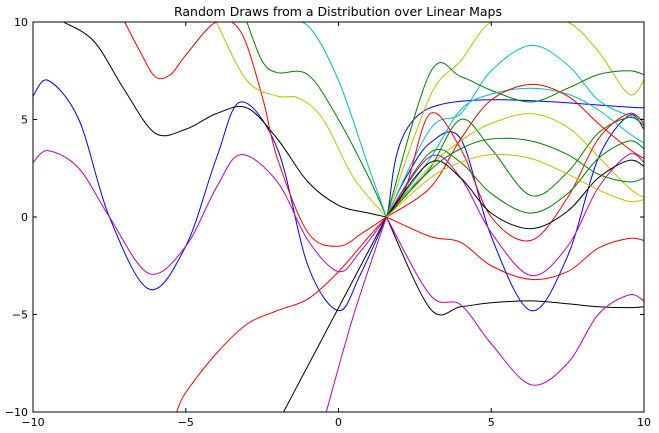 The height and width of the screenshot is (433, 659). What do you see at coordinates (21, 22) in the screenshot?
I see `y-tick-label: 10` at bounding box center [21, 22].